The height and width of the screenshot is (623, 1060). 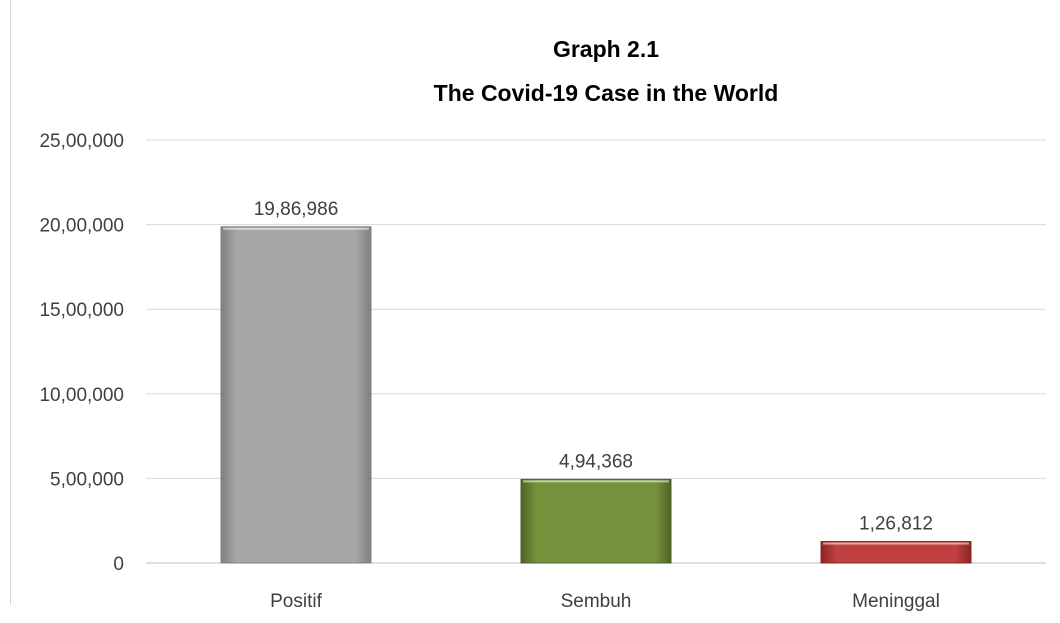 What do you see at coordinates (596, 461) in the screenshot?
I see `data-label: 4,94,368` at bounding box center [596, 461].